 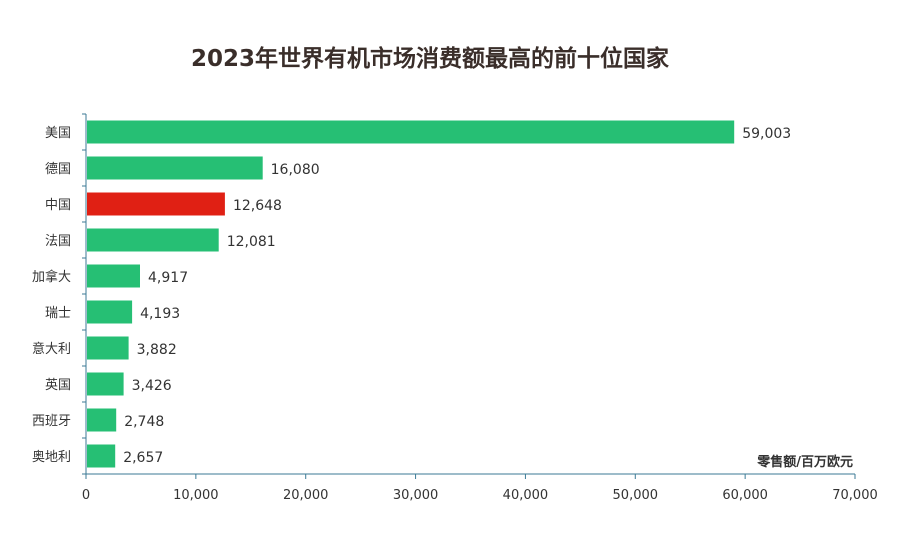 I want to click on data-label: 3,882, so click(x=157, y=350).